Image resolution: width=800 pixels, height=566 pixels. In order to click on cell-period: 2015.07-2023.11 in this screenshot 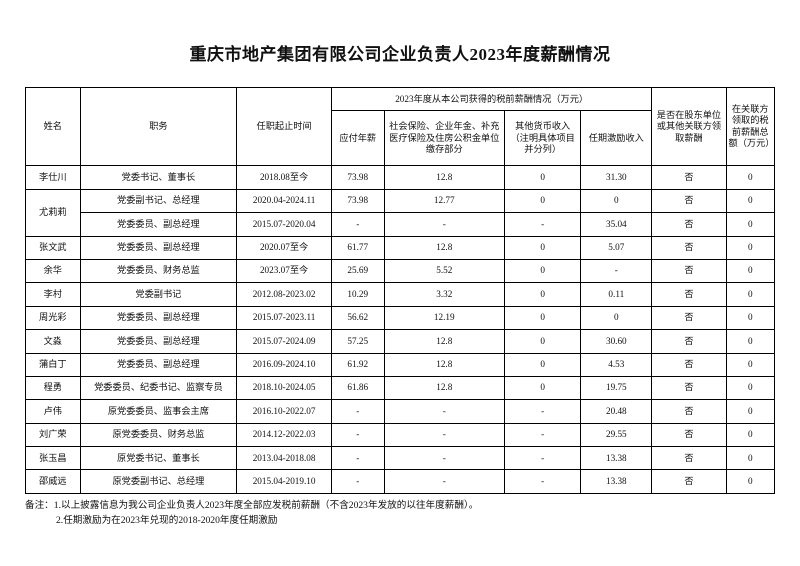, I will do `click(284, 318)`.